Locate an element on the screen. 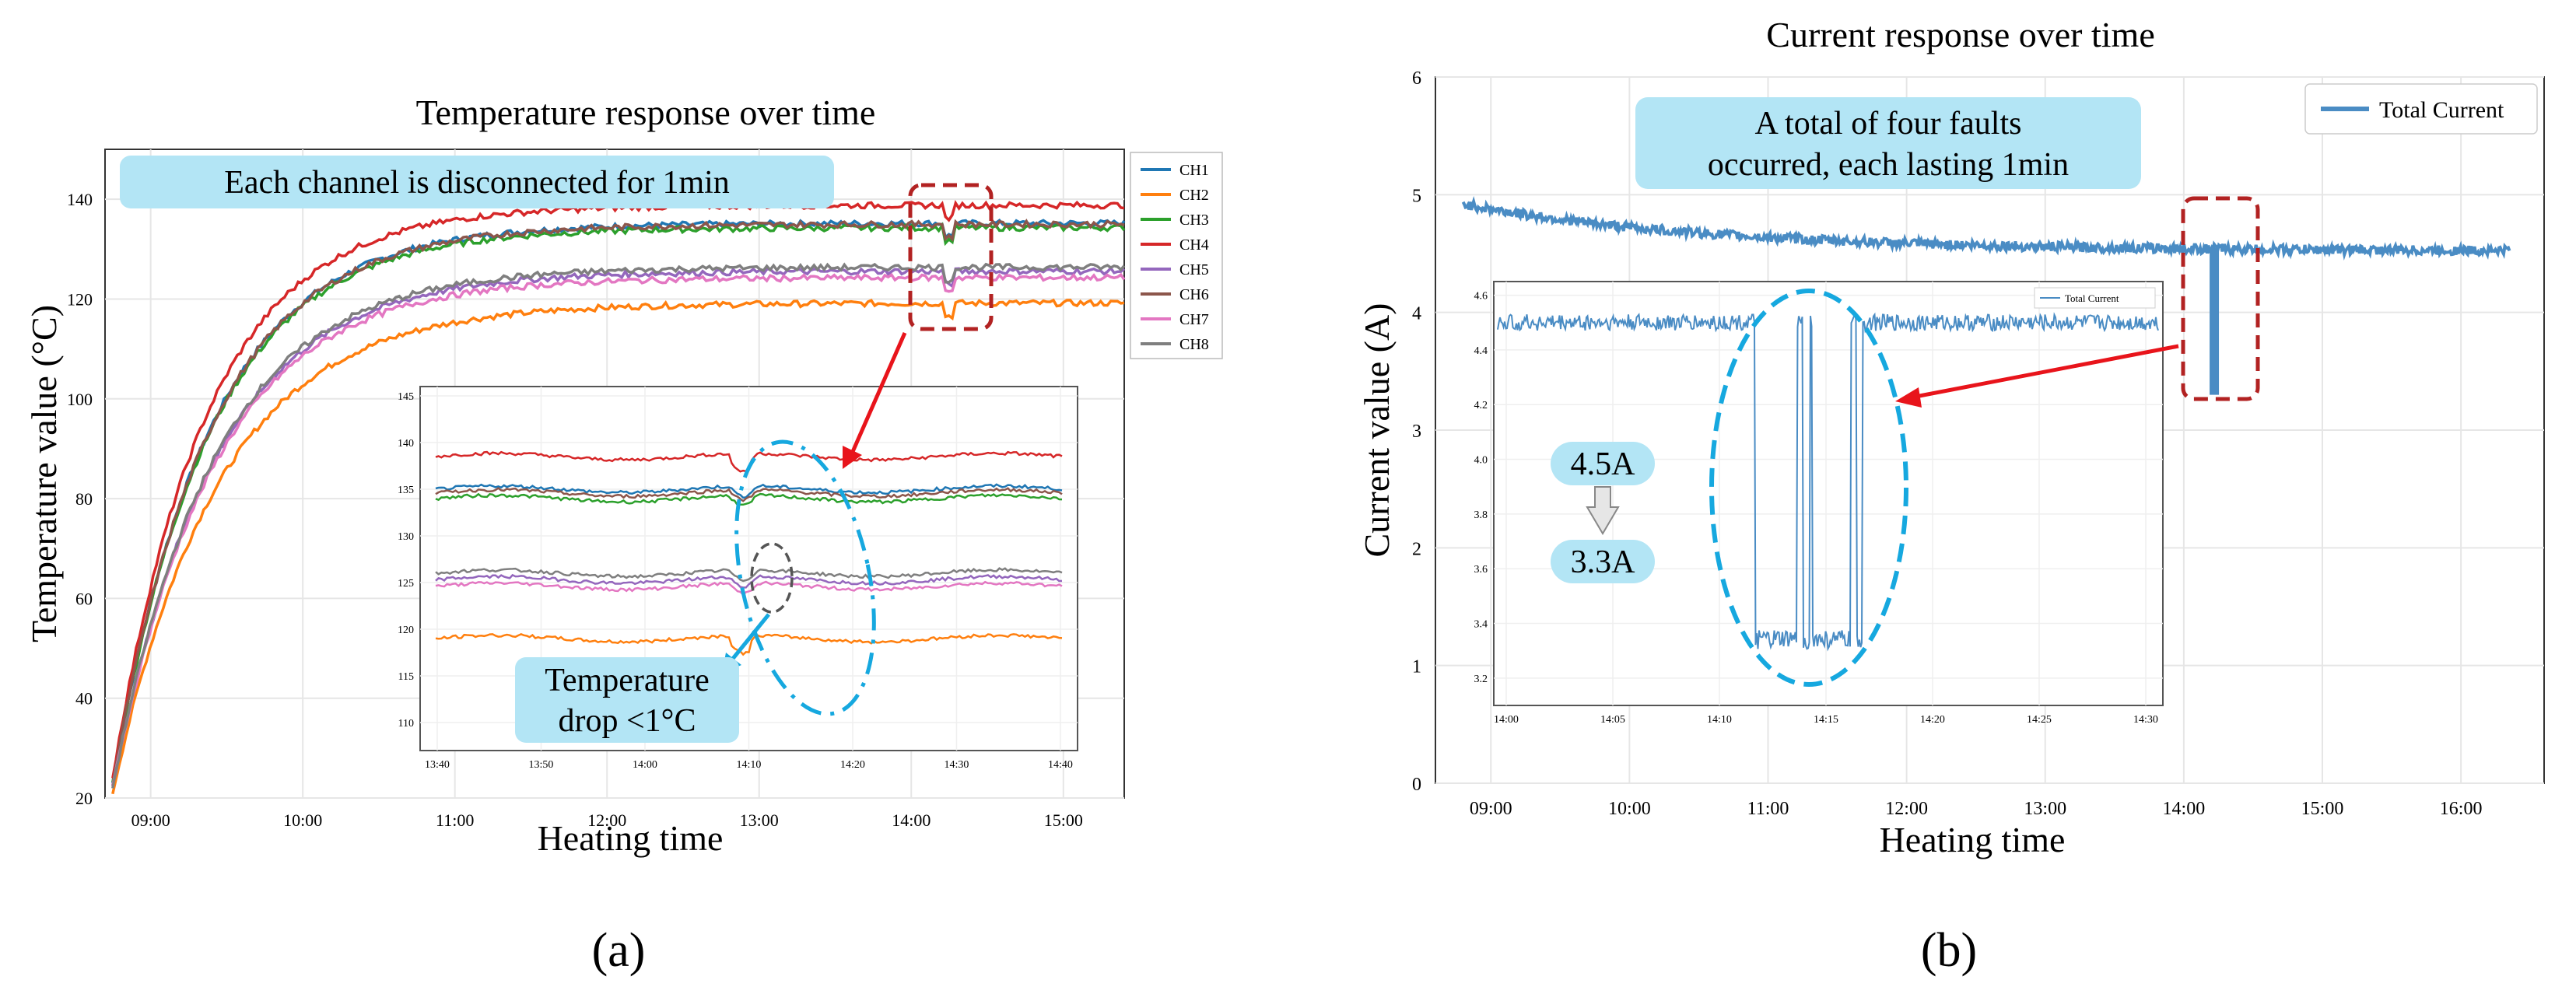  inset-a-line-ch7 is located at coordinates (749, 589).